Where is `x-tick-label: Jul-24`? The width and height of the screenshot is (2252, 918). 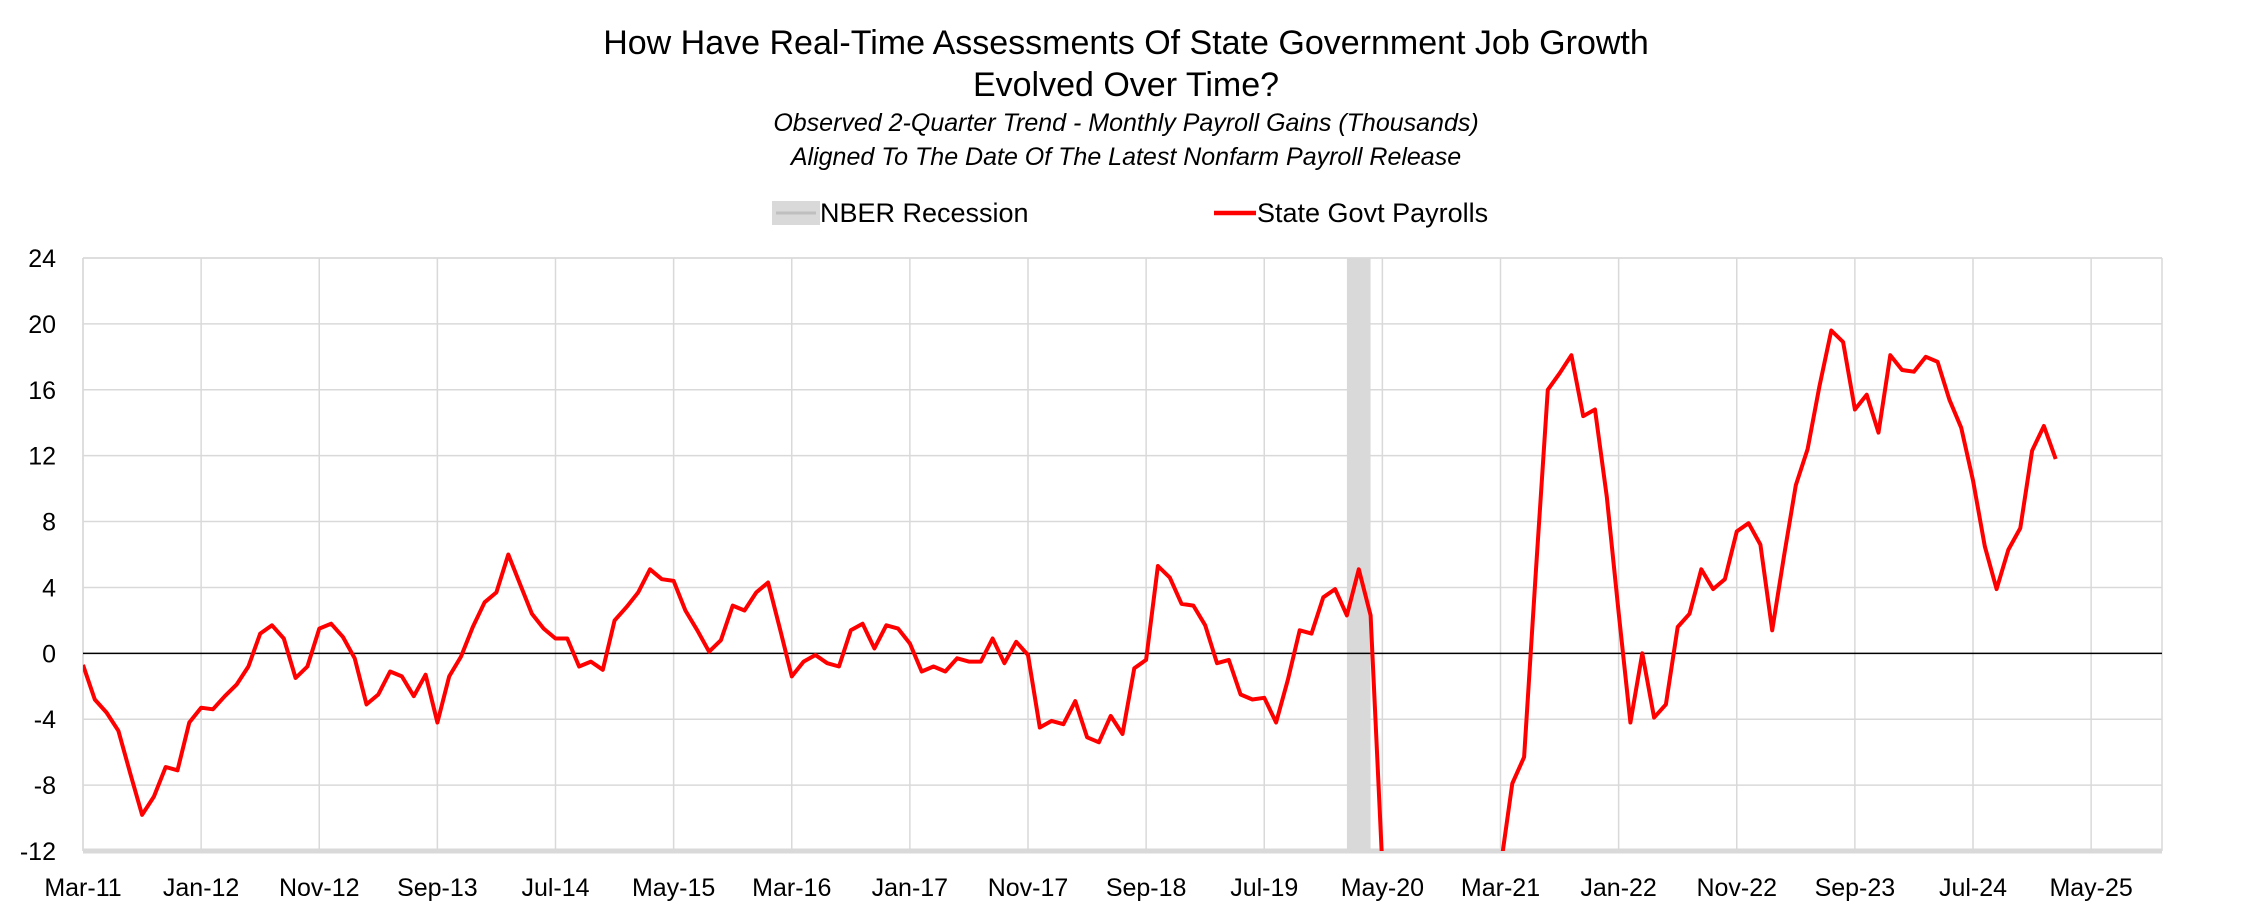
x-tick-label: Jul-24 is located at coordinates (1973, 888).